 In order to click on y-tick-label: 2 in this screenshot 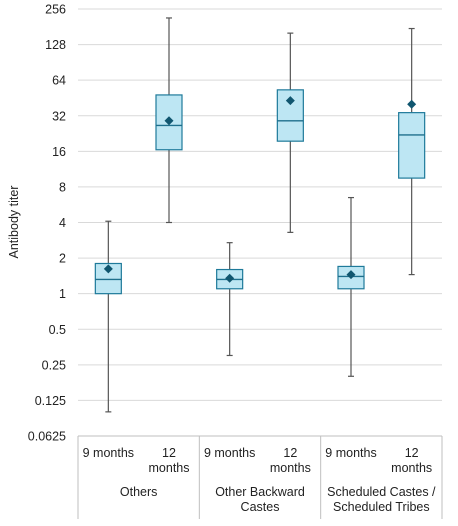, I will do `click(62, 259)`.